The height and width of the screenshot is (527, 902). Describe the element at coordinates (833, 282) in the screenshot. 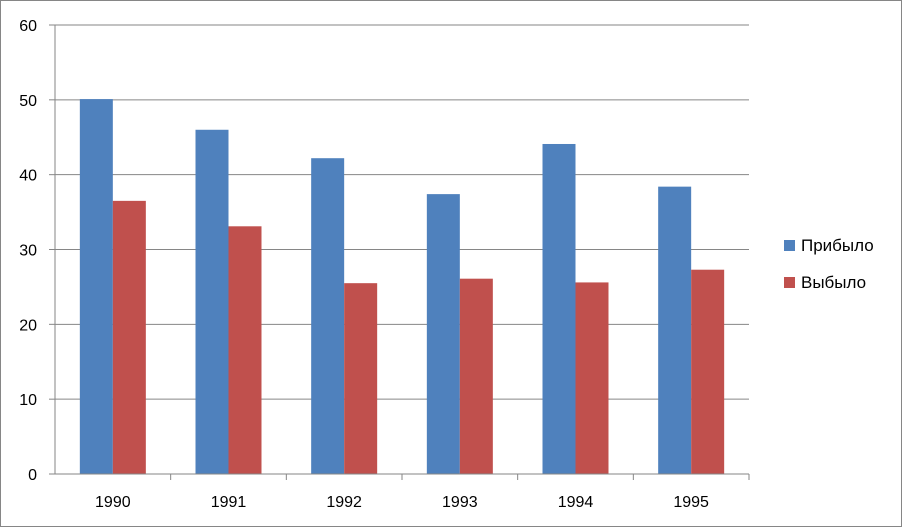

I see `legend-label: Выбыло` at that location.